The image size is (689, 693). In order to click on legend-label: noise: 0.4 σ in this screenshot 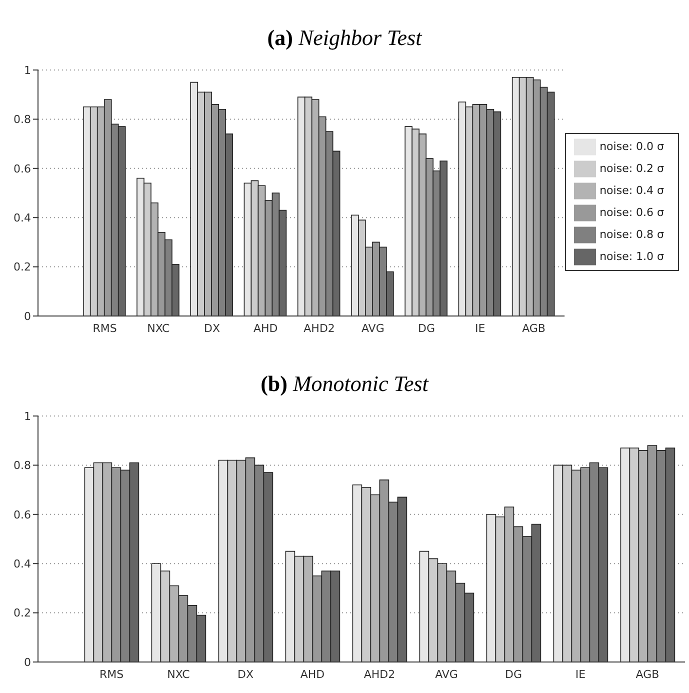, I will do `click(632, 191)`.